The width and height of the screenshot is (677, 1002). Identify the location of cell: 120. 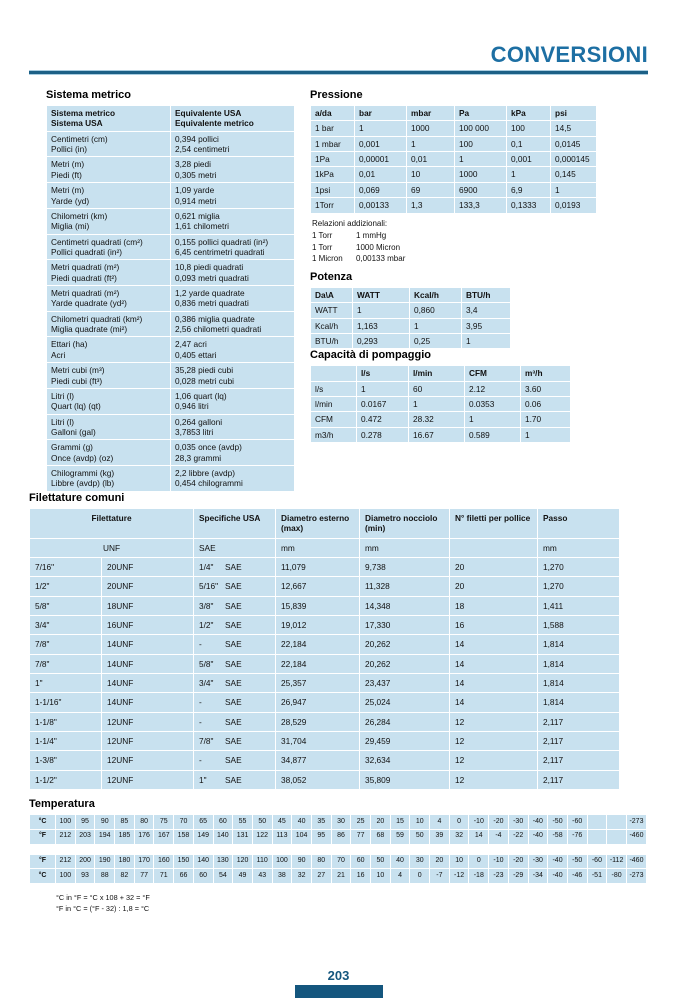
(242, 861).